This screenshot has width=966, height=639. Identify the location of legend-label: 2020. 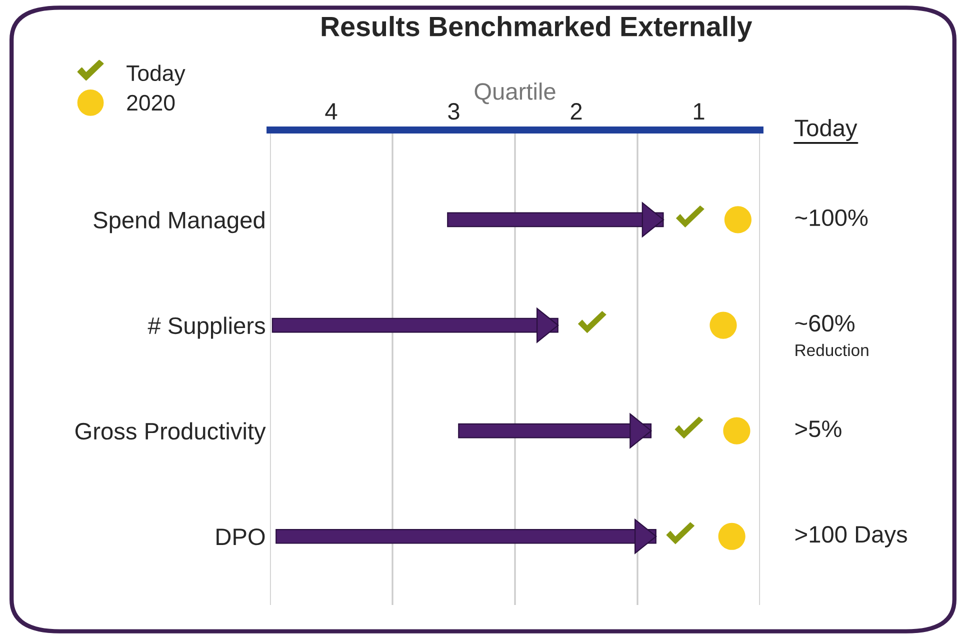
(151, 102).